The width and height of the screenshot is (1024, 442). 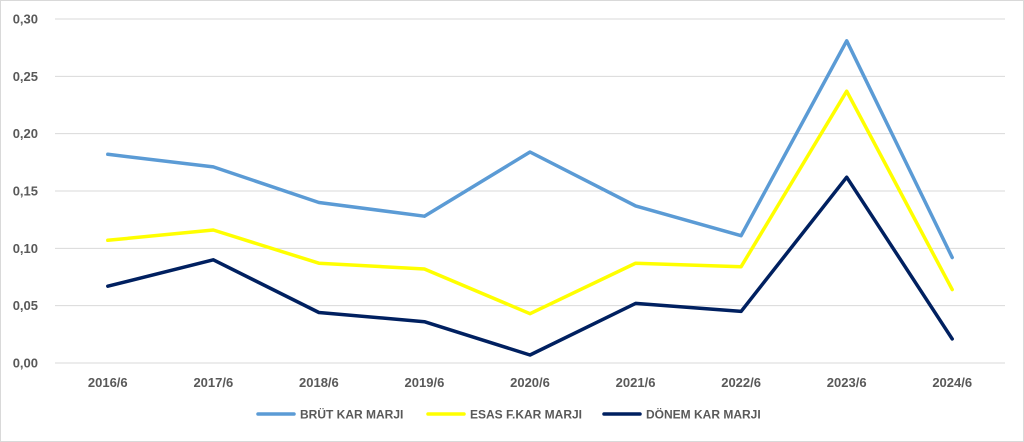 I want to click on x-tick-label: 2023/6, so click(x=847, y=382).